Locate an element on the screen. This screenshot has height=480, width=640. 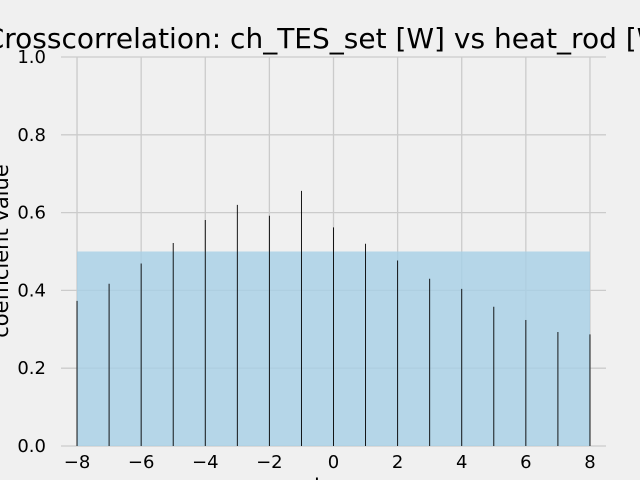
x-tick-label: 2 is located at coordinates (397, 462).